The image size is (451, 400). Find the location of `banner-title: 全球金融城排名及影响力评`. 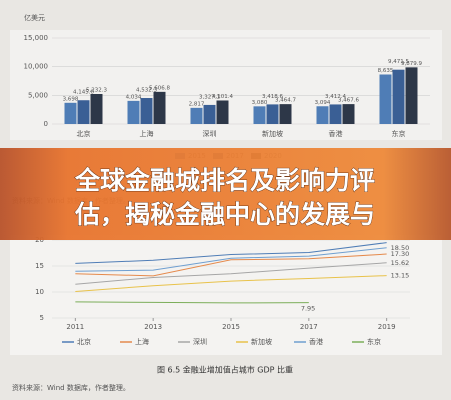

banner-title: 全球金融城排名及影响力评 is located at coordinates (224, 180).